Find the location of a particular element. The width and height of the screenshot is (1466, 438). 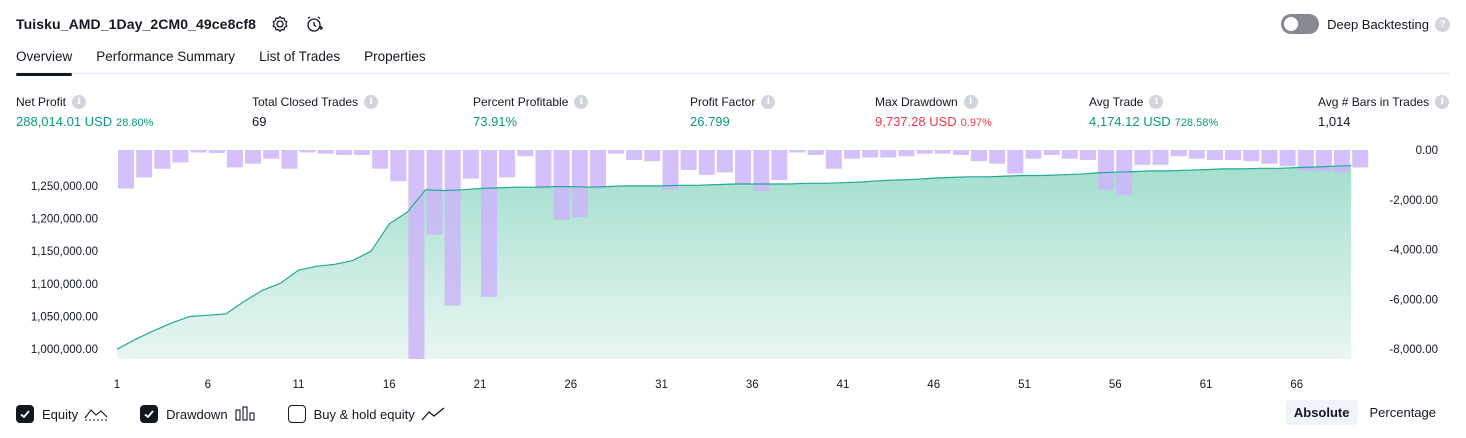

x-axis-tick: 46 is located at coordinates (933, 385).